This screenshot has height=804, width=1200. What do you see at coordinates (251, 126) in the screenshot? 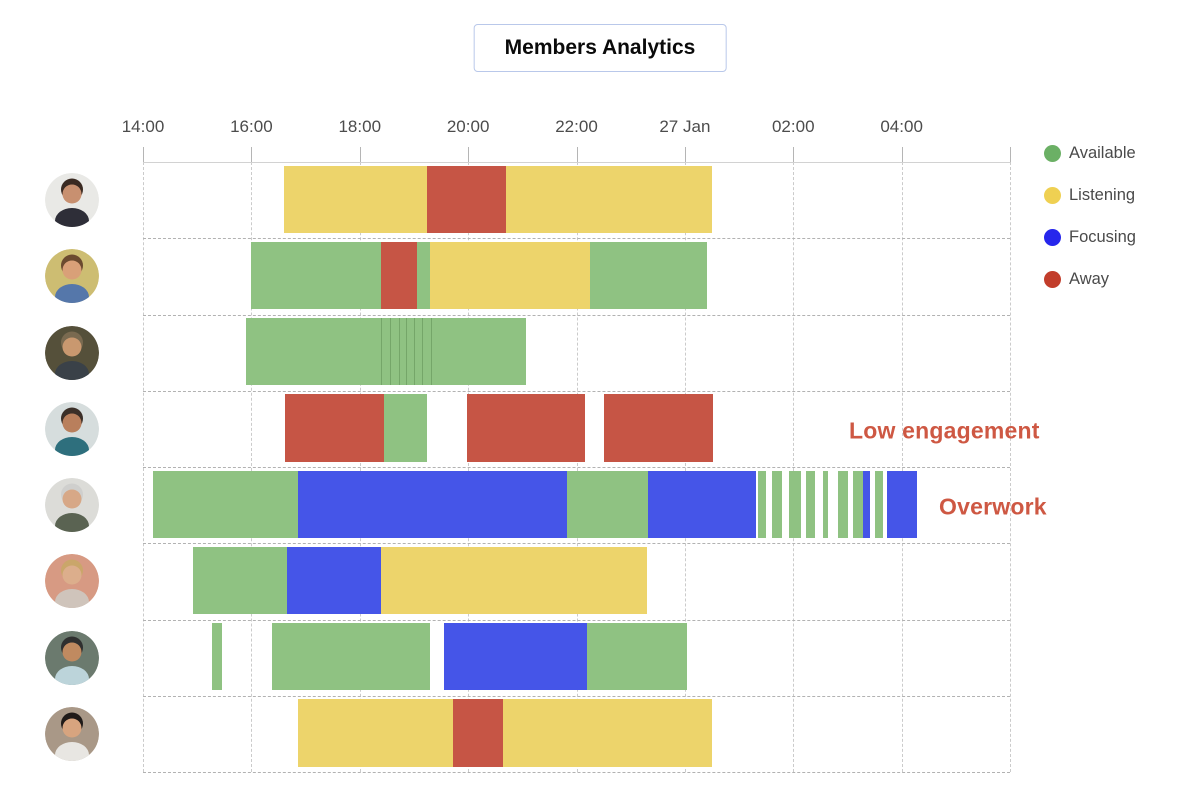
I see `axis-tick-label: 16:00` at bounding box center [251, 126].